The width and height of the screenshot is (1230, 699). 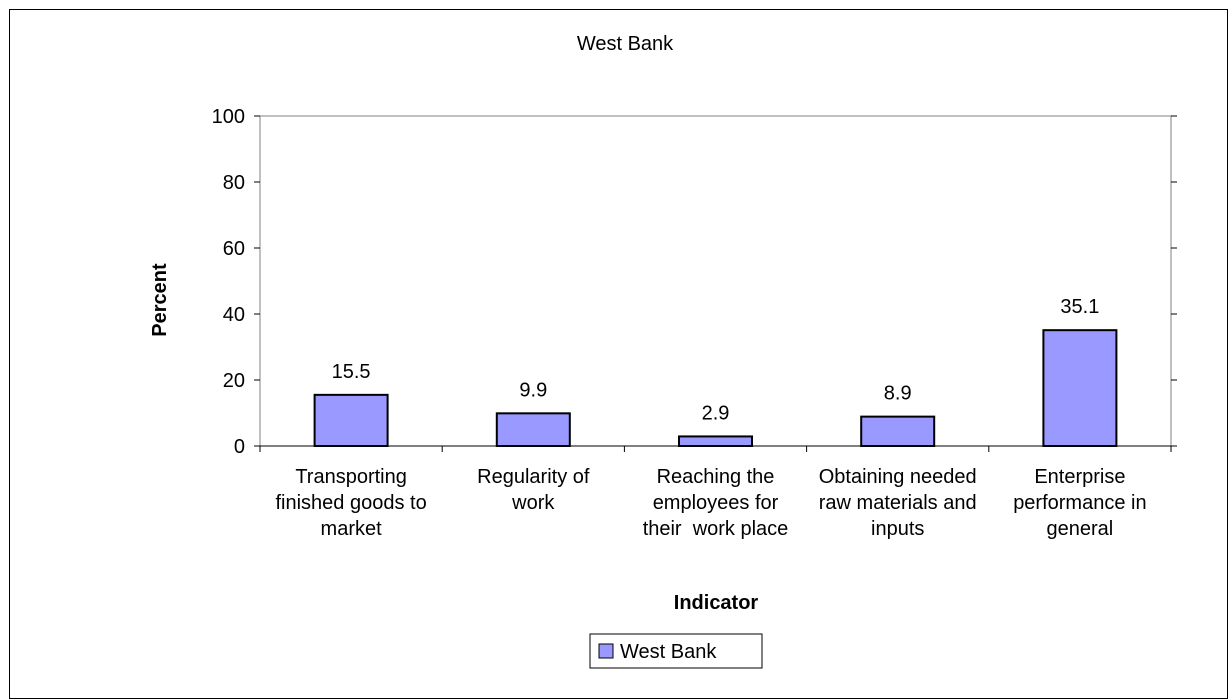 What do you see at coordinates (351, 372) in the screenshot?
I see `data-label: 15.5` at bounding box center [351, 372].